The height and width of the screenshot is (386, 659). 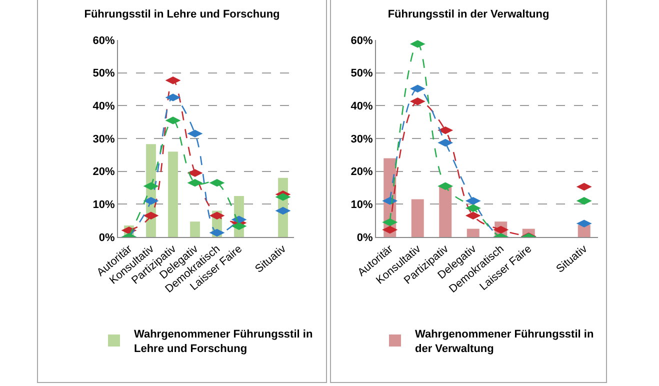 I want to click on chart-title: Führungsstil in Lehre und Forschung, so click(x=182, y=14).